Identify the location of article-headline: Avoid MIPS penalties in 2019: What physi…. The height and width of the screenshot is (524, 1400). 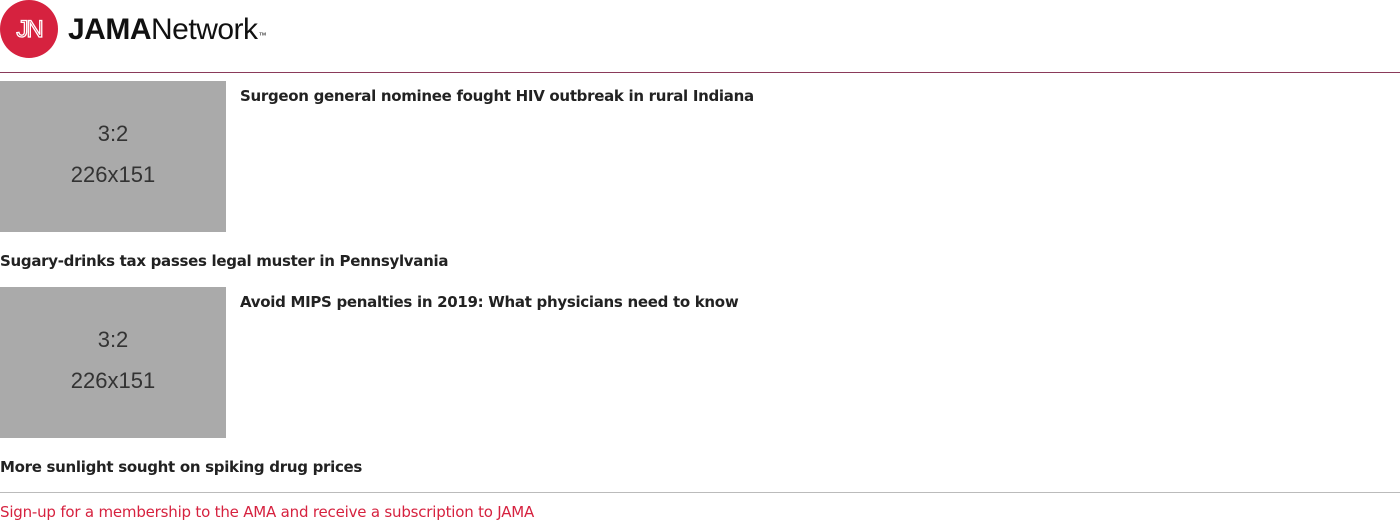
(489, 302).